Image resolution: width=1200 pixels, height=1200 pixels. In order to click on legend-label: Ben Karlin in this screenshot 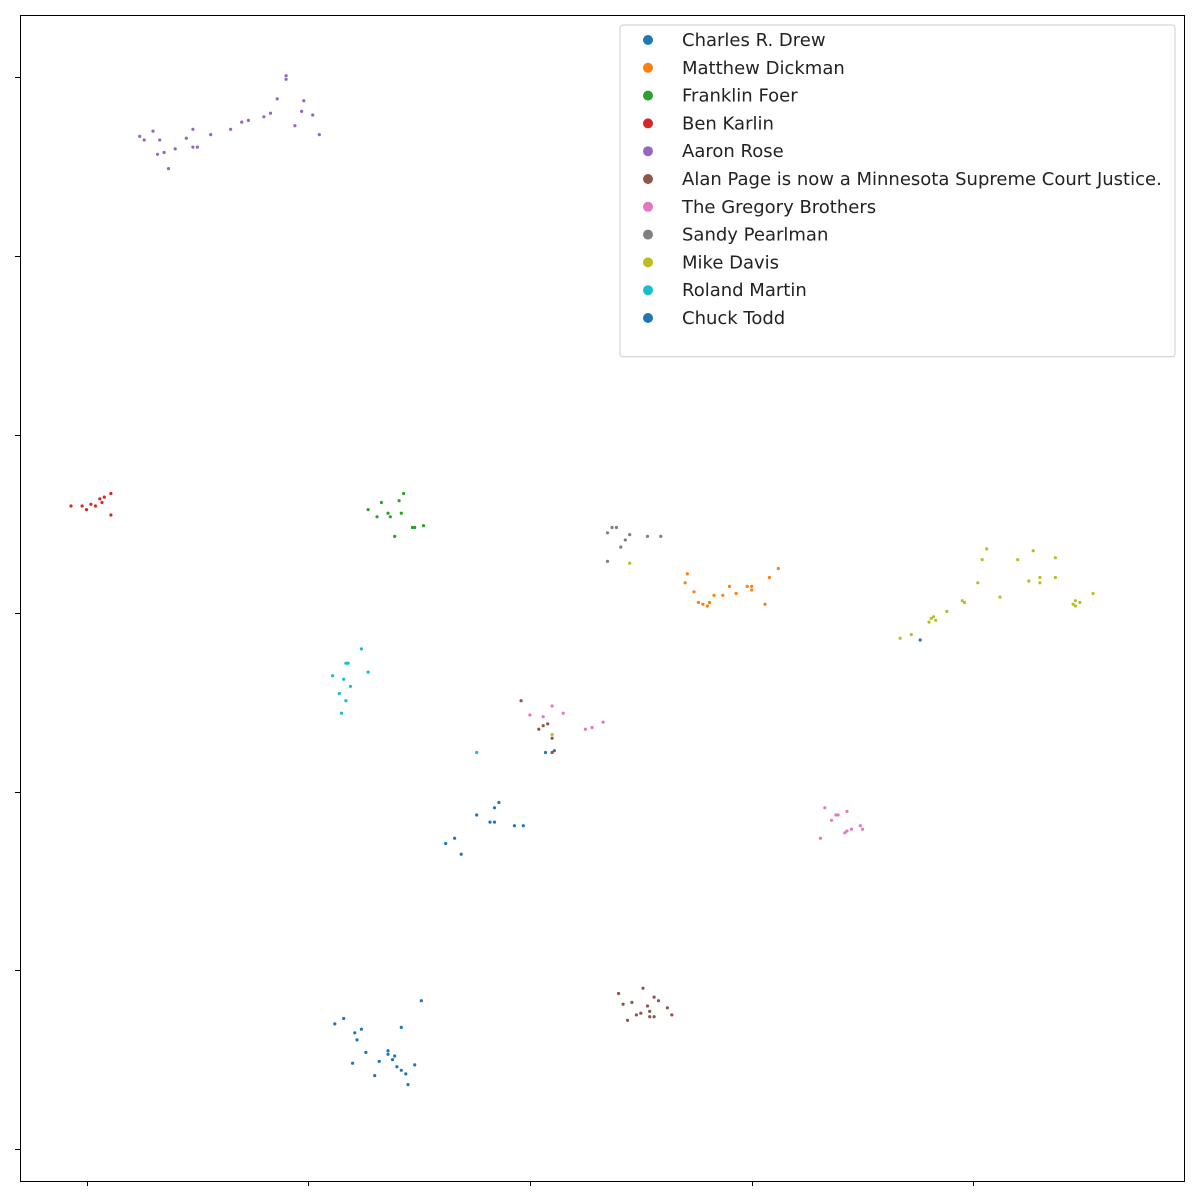, I will do `click(728, 123)`.